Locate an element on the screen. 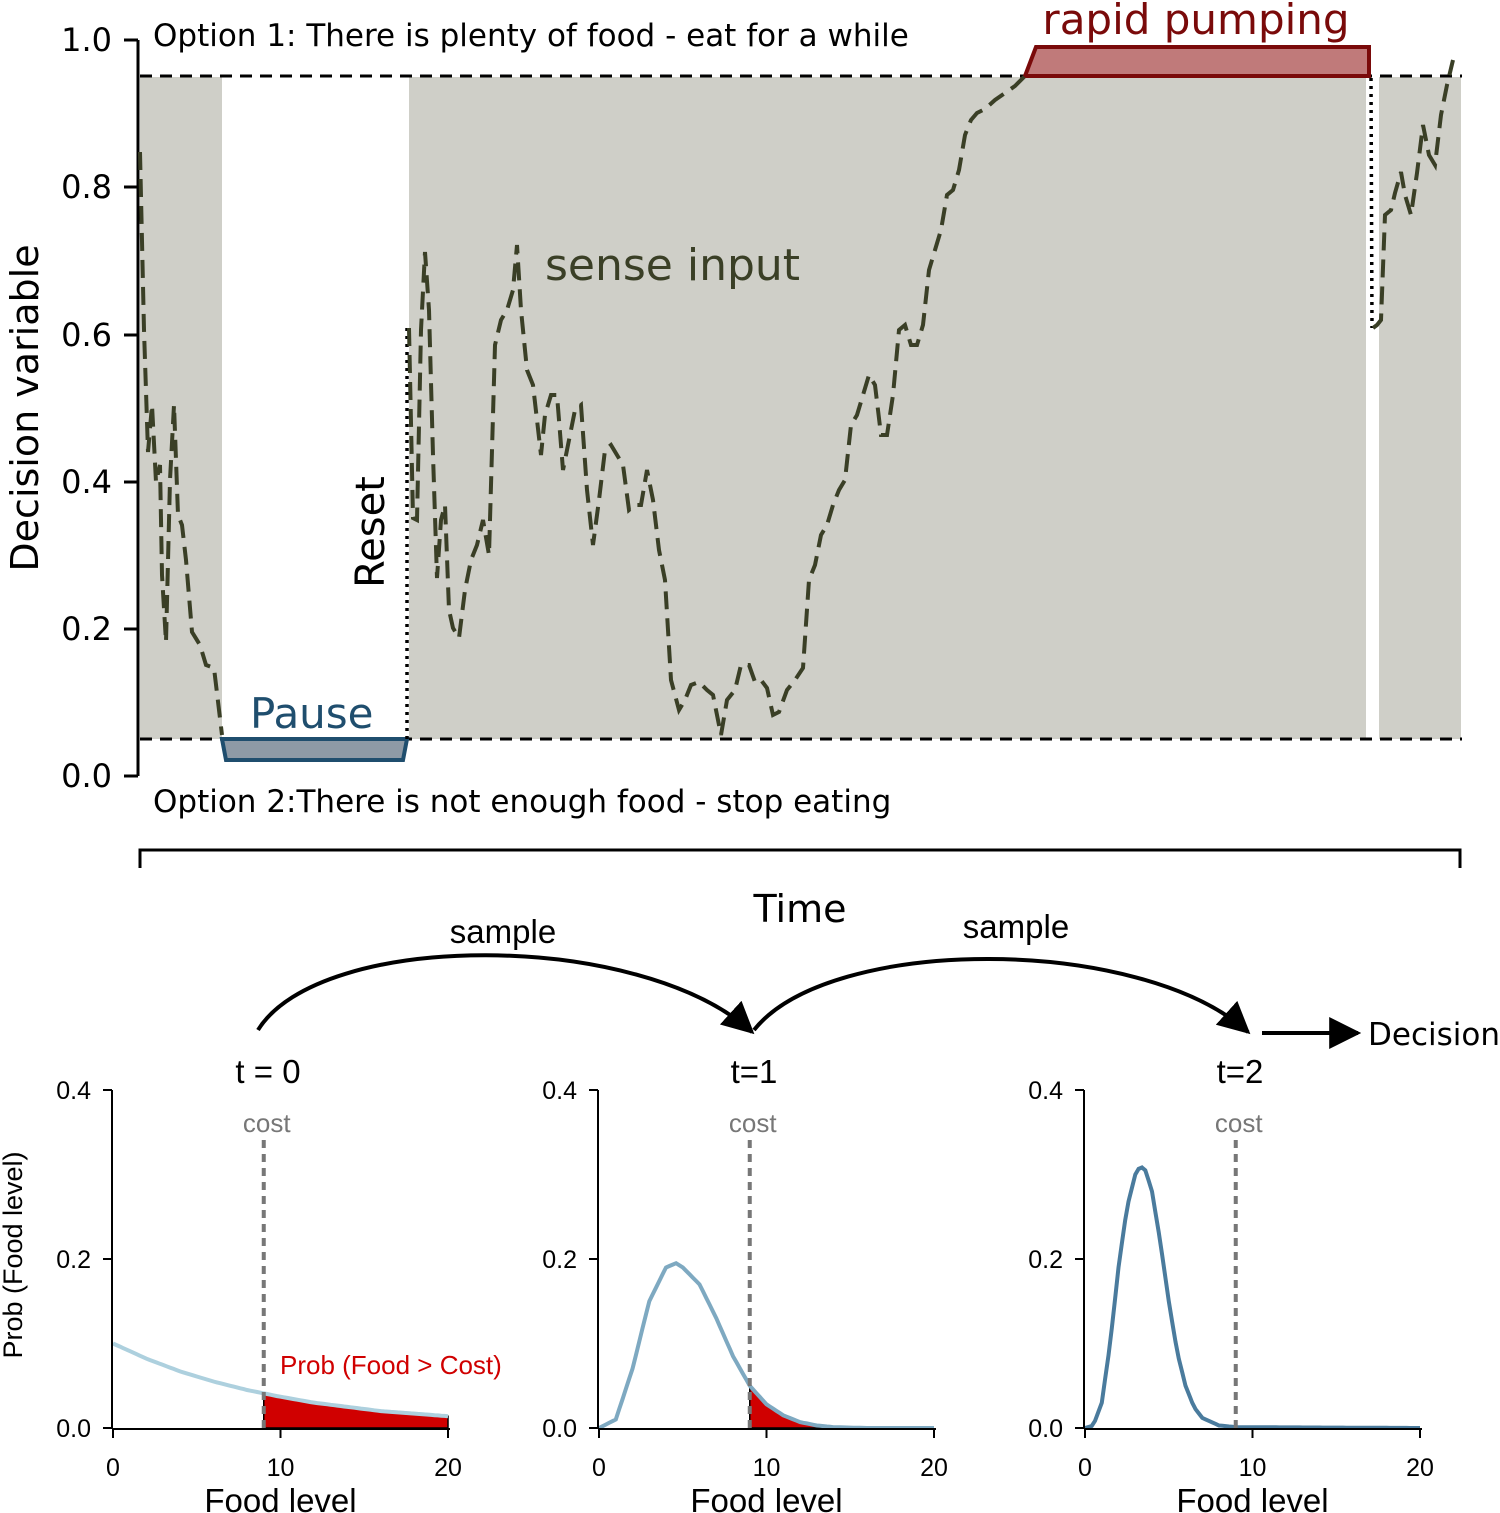 The image size is (1500, 1513). panel-title: t=1 is located at coordinates (754, 1071).